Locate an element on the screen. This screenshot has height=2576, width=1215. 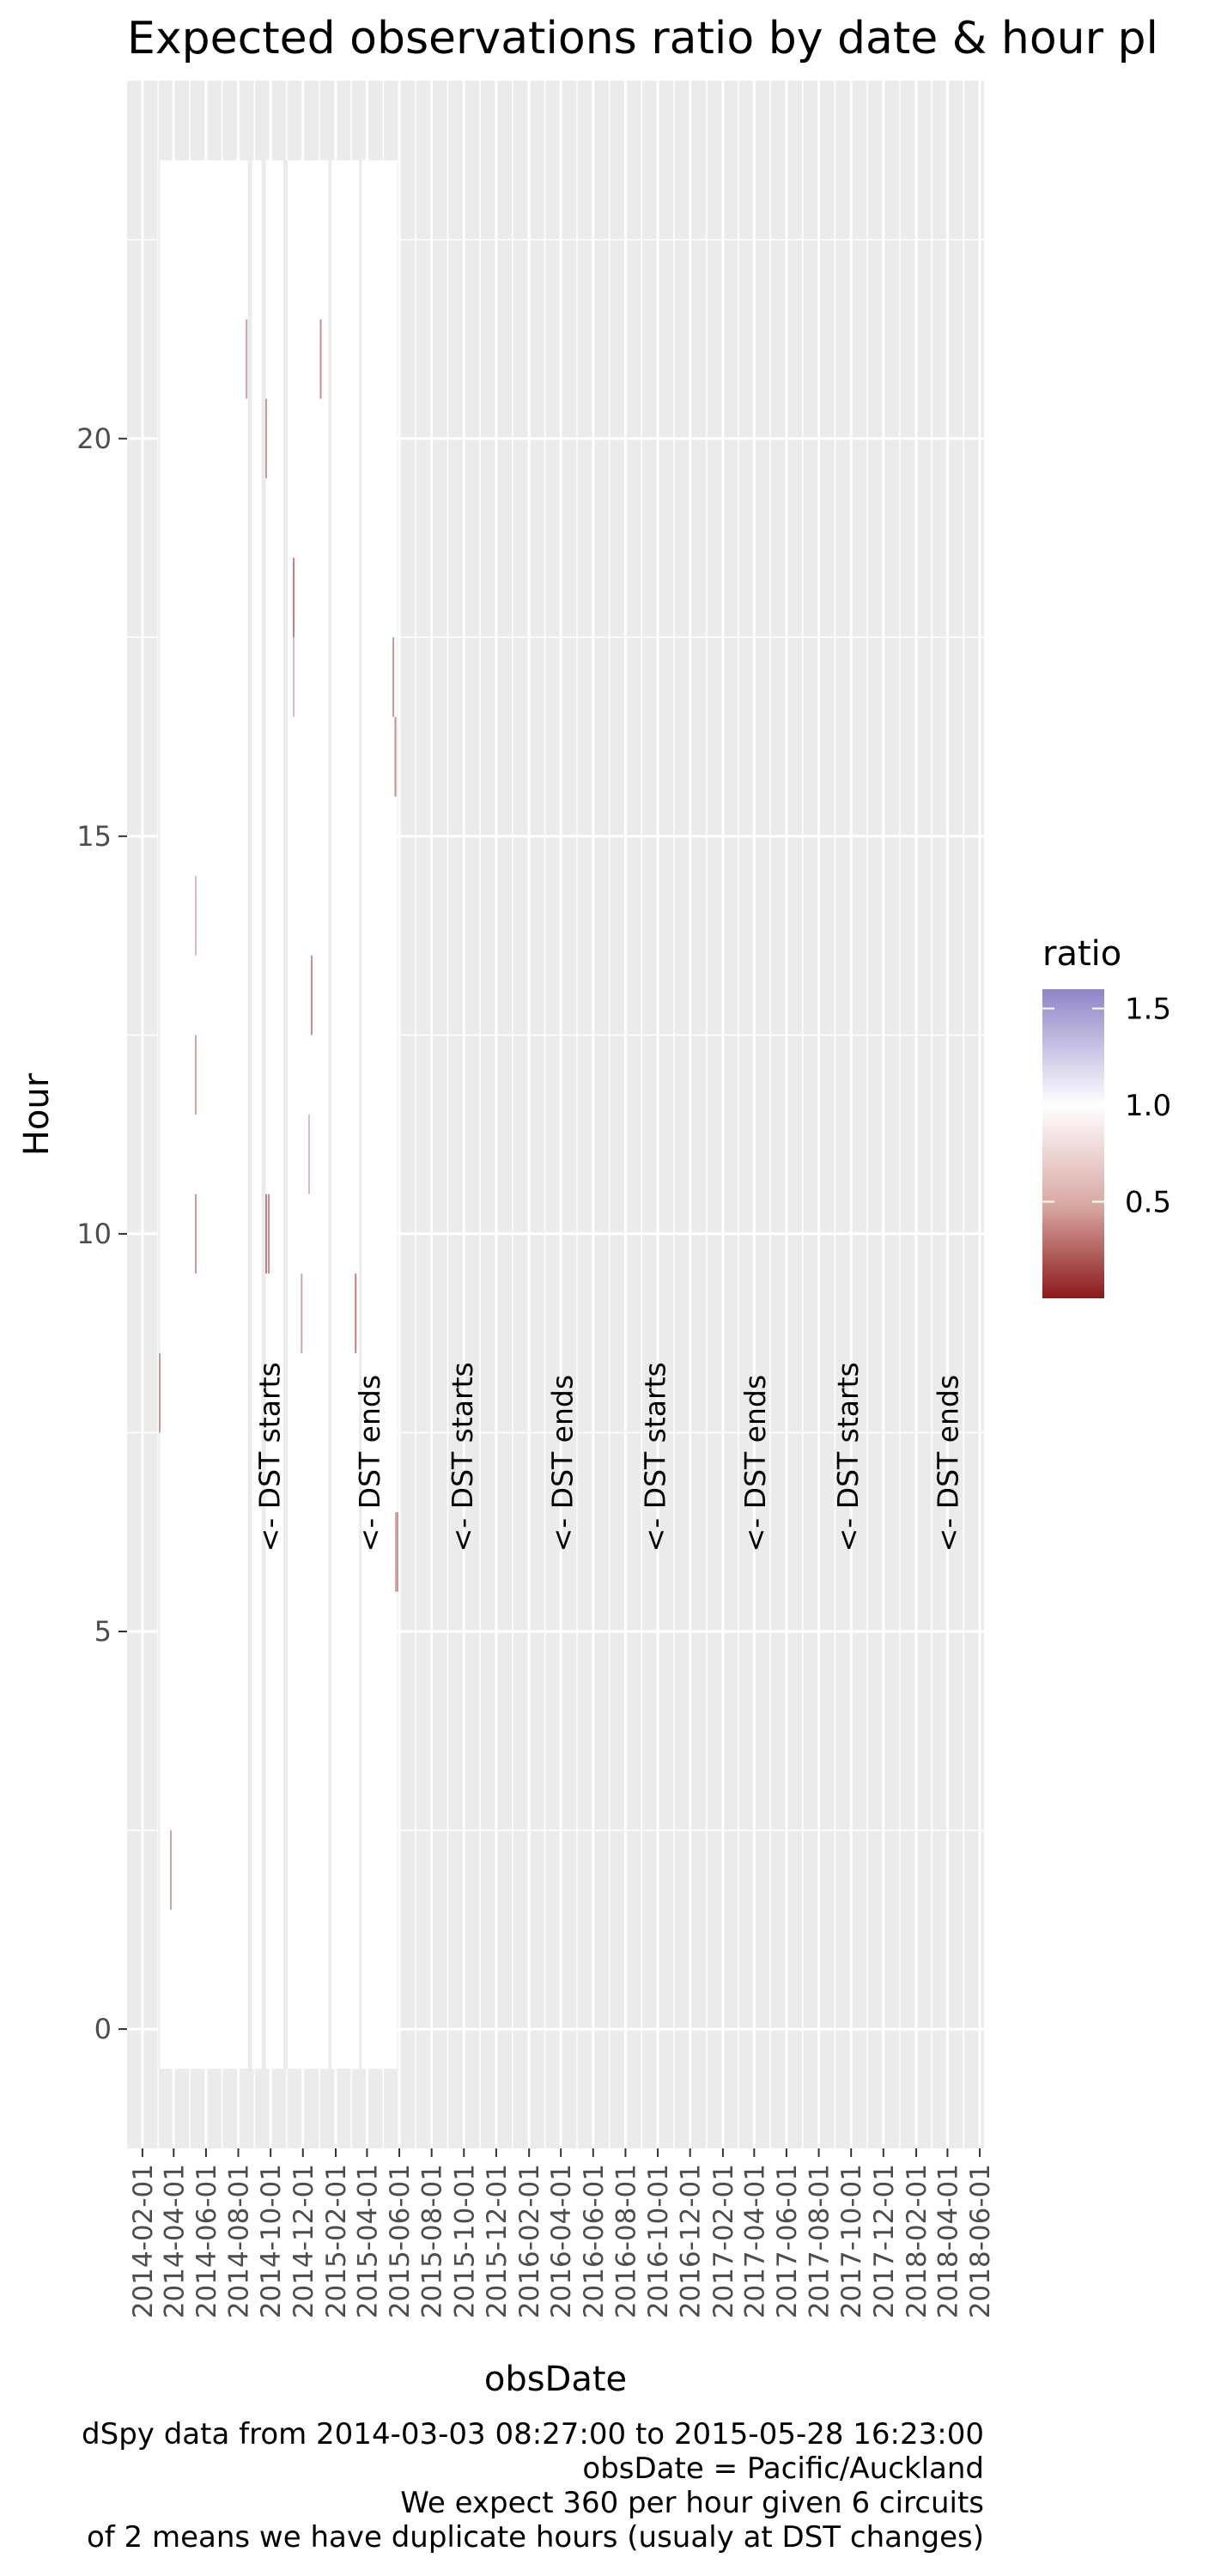
y-axis-label: Hour is located at coordinates (37, 1114).